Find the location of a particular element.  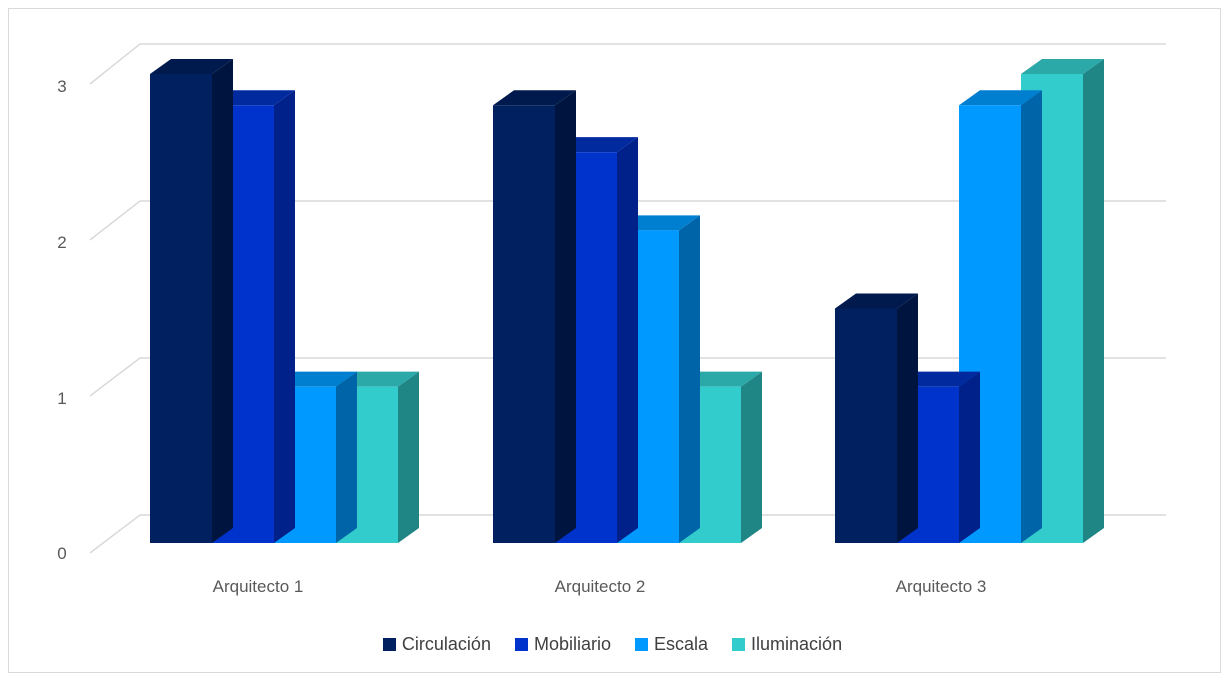

category-label-3: Arquitecto 3 is located at coordinates (941, 586).